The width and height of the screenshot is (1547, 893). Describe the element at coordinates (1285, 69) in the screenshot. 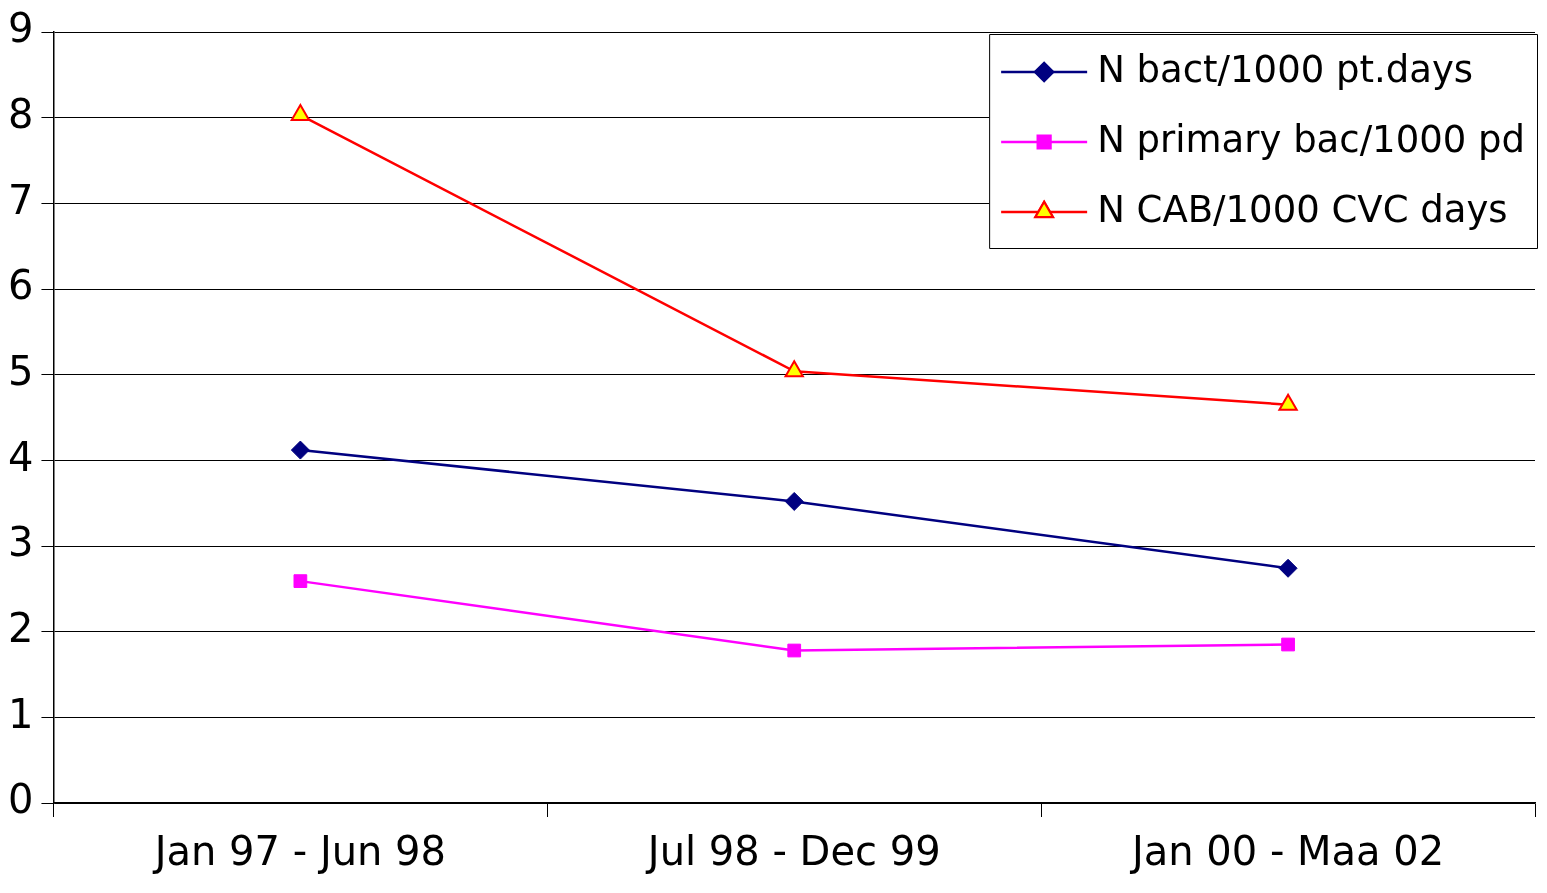

I see `legend-label: N bact/1000 pt.days` at that location.